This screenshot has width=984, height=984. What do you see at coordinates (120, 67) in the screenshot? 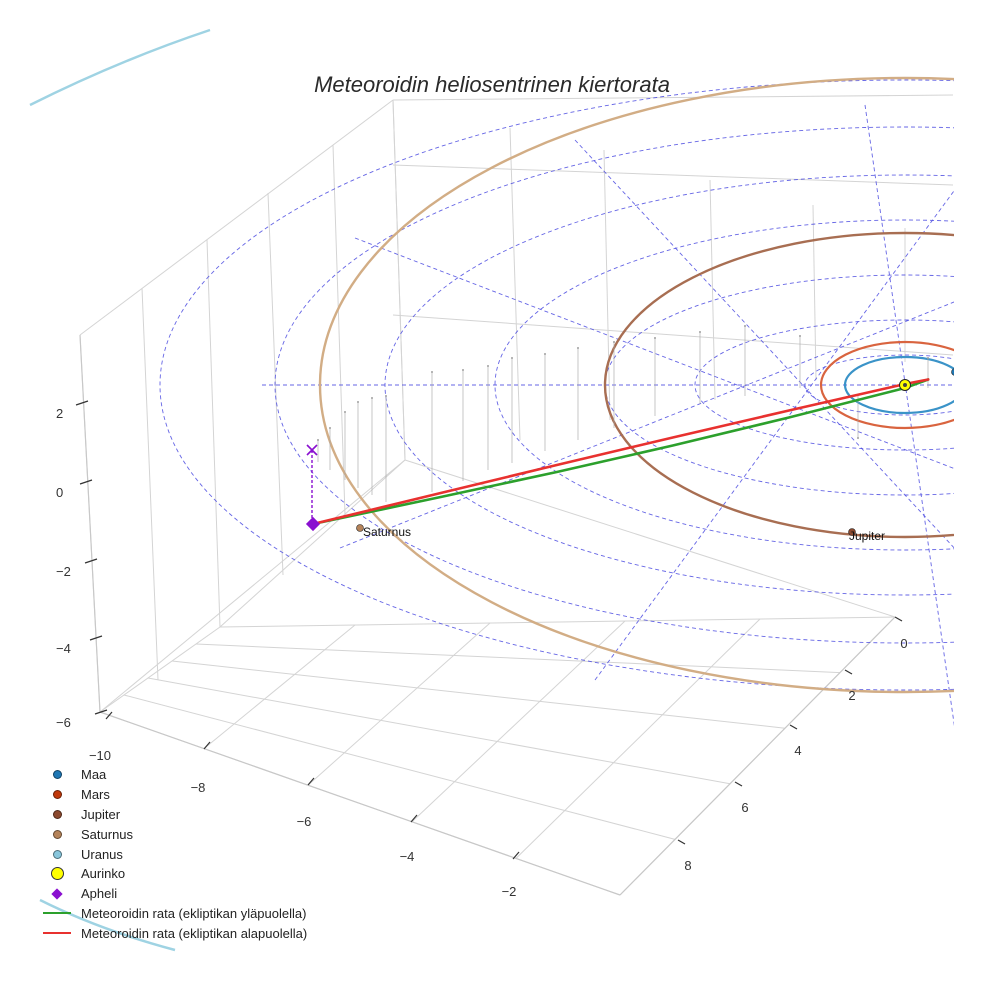
I see `orbit-uranus` at bounding box center [120, 67].